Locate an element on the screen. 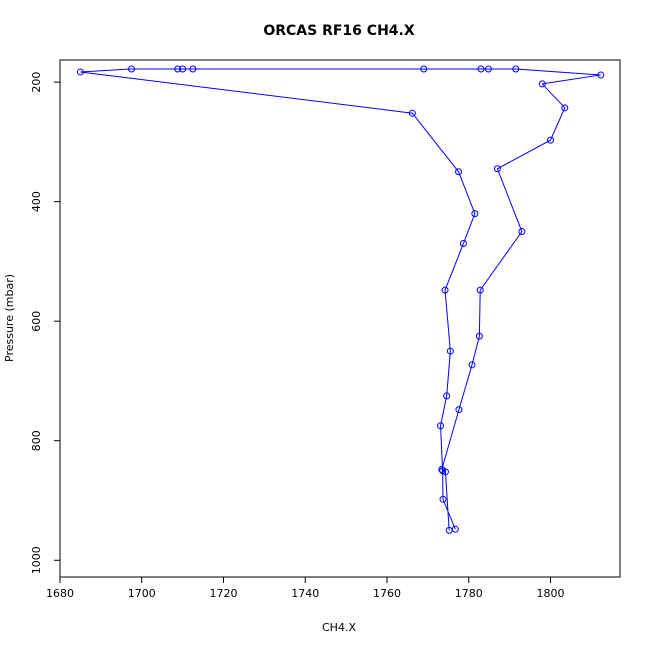 The height and width of the screenshot is (650, 650). x-tick-label: 1700 is located at coordinates (142, 593).